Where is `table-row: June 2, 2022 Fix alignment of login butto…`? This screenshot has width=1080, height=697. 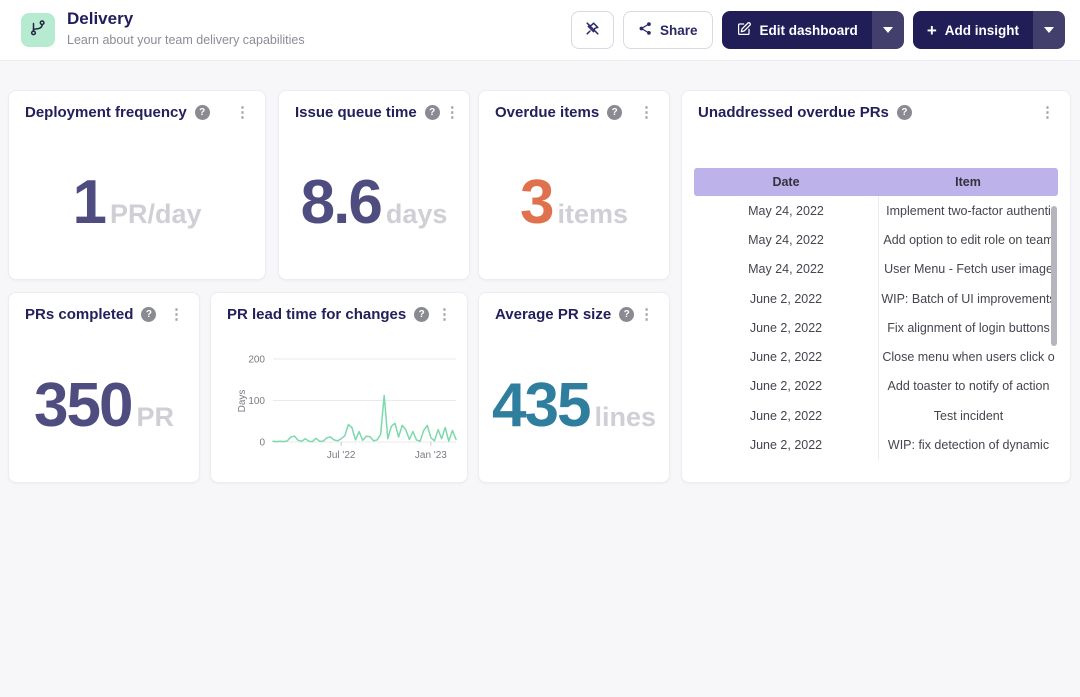 table-row: June 2, 2022 Fix alignment of login butto… is located at coordinates (876, 328).